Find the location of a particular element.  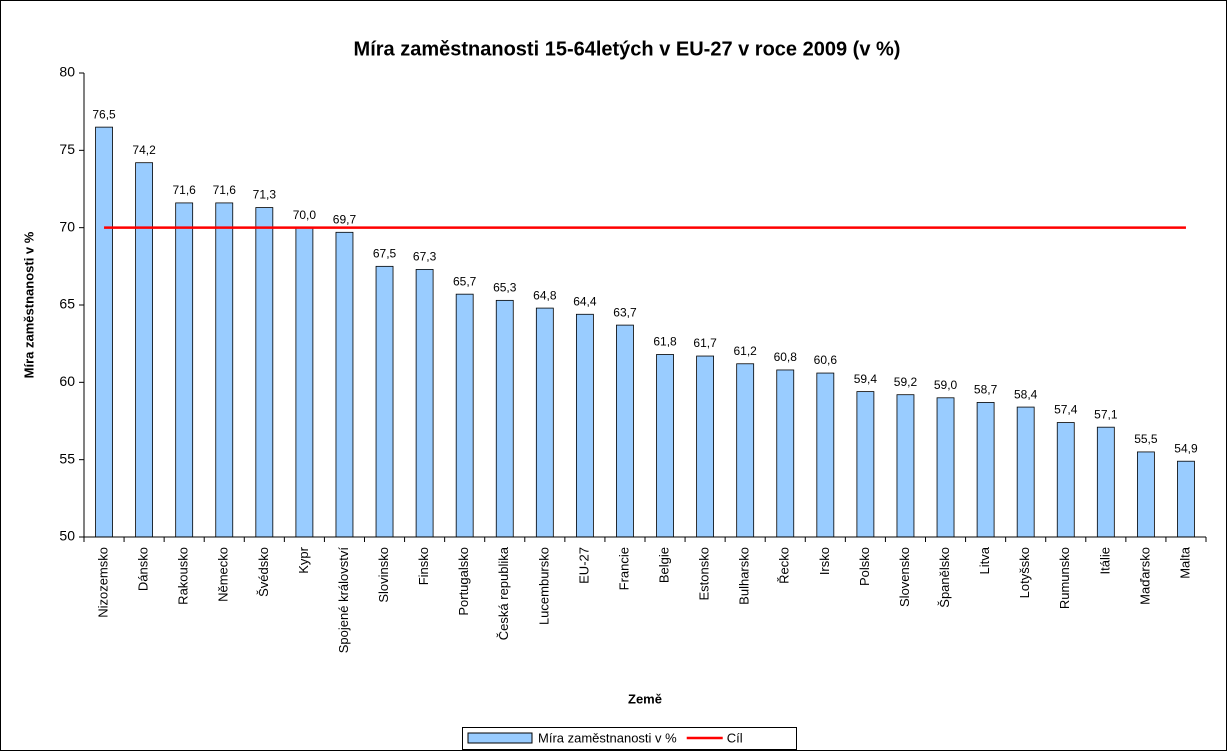

x-tick-label: Lotyšsko is located at coordinates (1024, 572).